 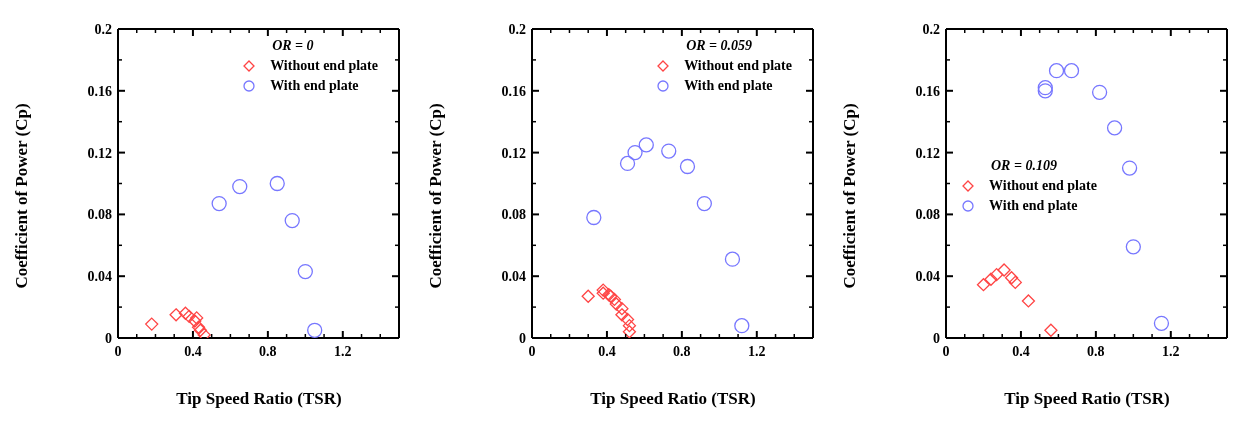 I want to click on legend-title: OR = 0.059, so click(x=720, y=46).